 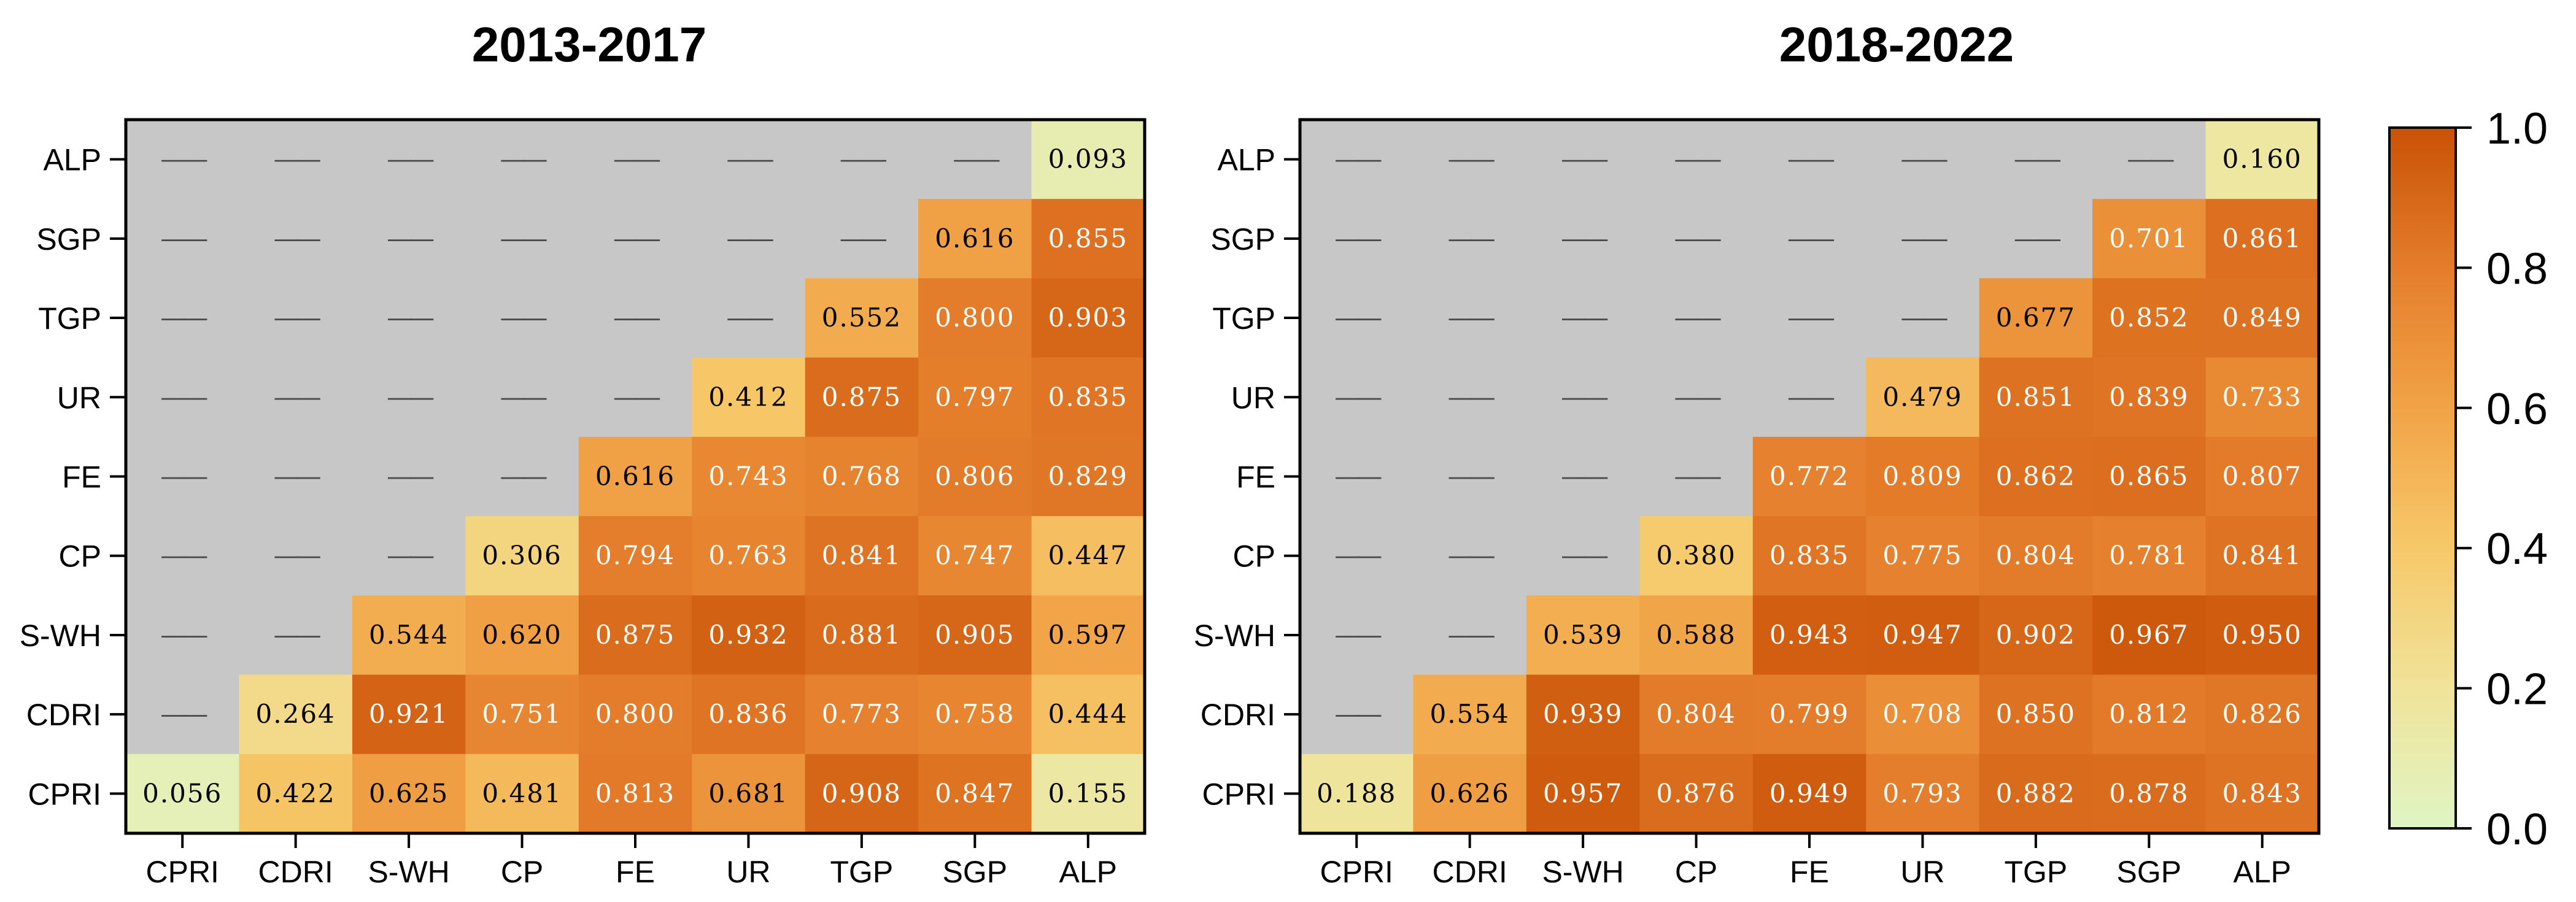 What do you see at coordinates (1255, 477) in the screenshot?
I see `y-tick-label: FE` at bounding box center [1255, 477].